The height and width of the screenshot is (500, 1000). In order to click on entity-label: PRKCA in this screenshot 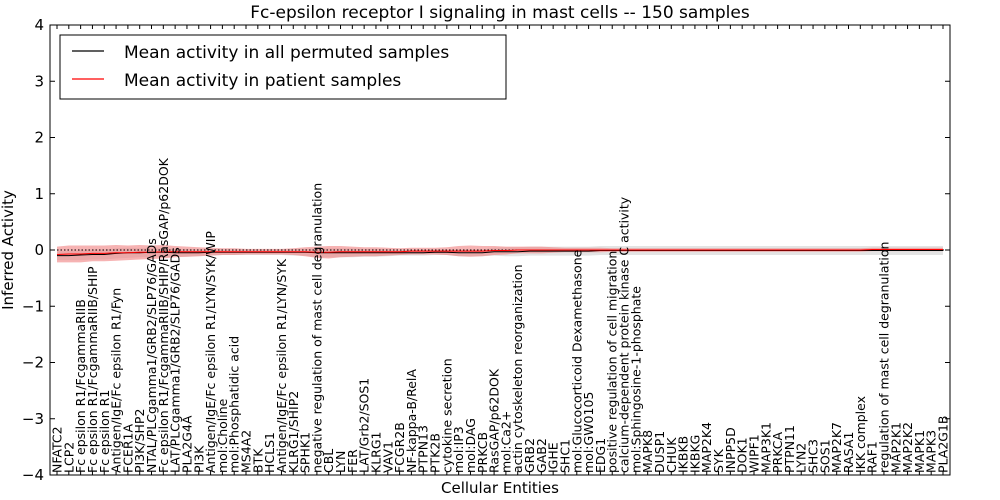, I will do `click(777, 452)`.